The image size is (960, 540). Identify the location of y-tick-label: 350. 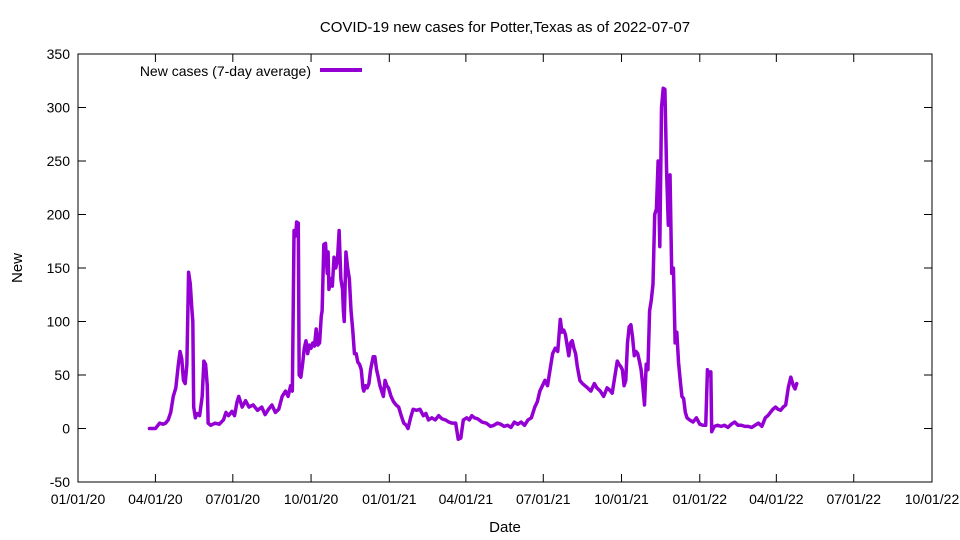
(59, 54).